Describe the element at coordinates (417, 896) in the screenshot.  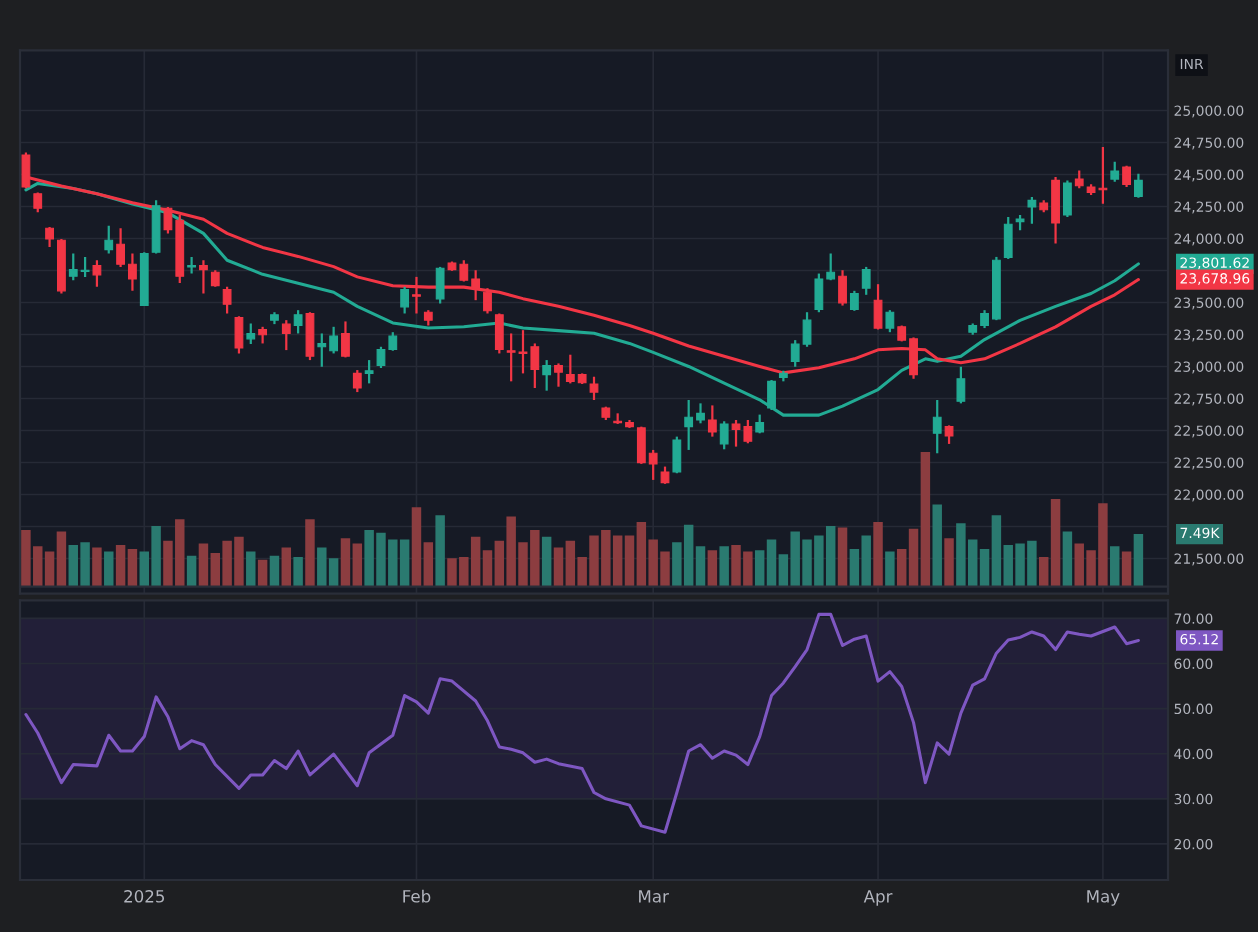
I see `x-tick-label: Feb` at that location.